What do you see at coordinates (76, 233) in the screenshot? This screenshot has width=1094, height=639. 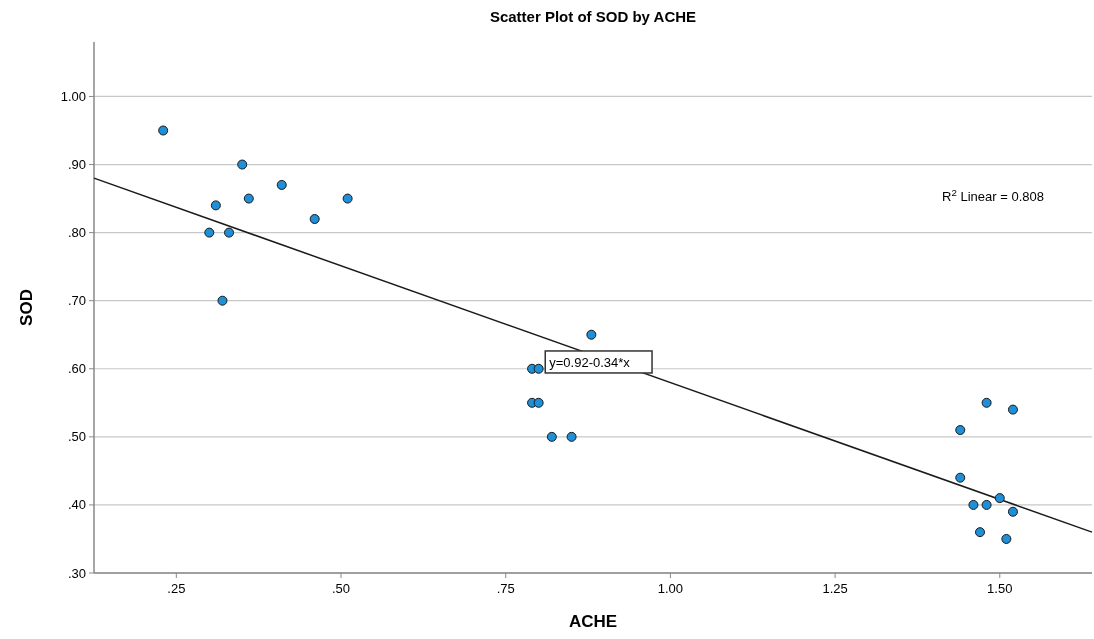 I see `y-tick-label: .80` at bounding box center [76, 233].